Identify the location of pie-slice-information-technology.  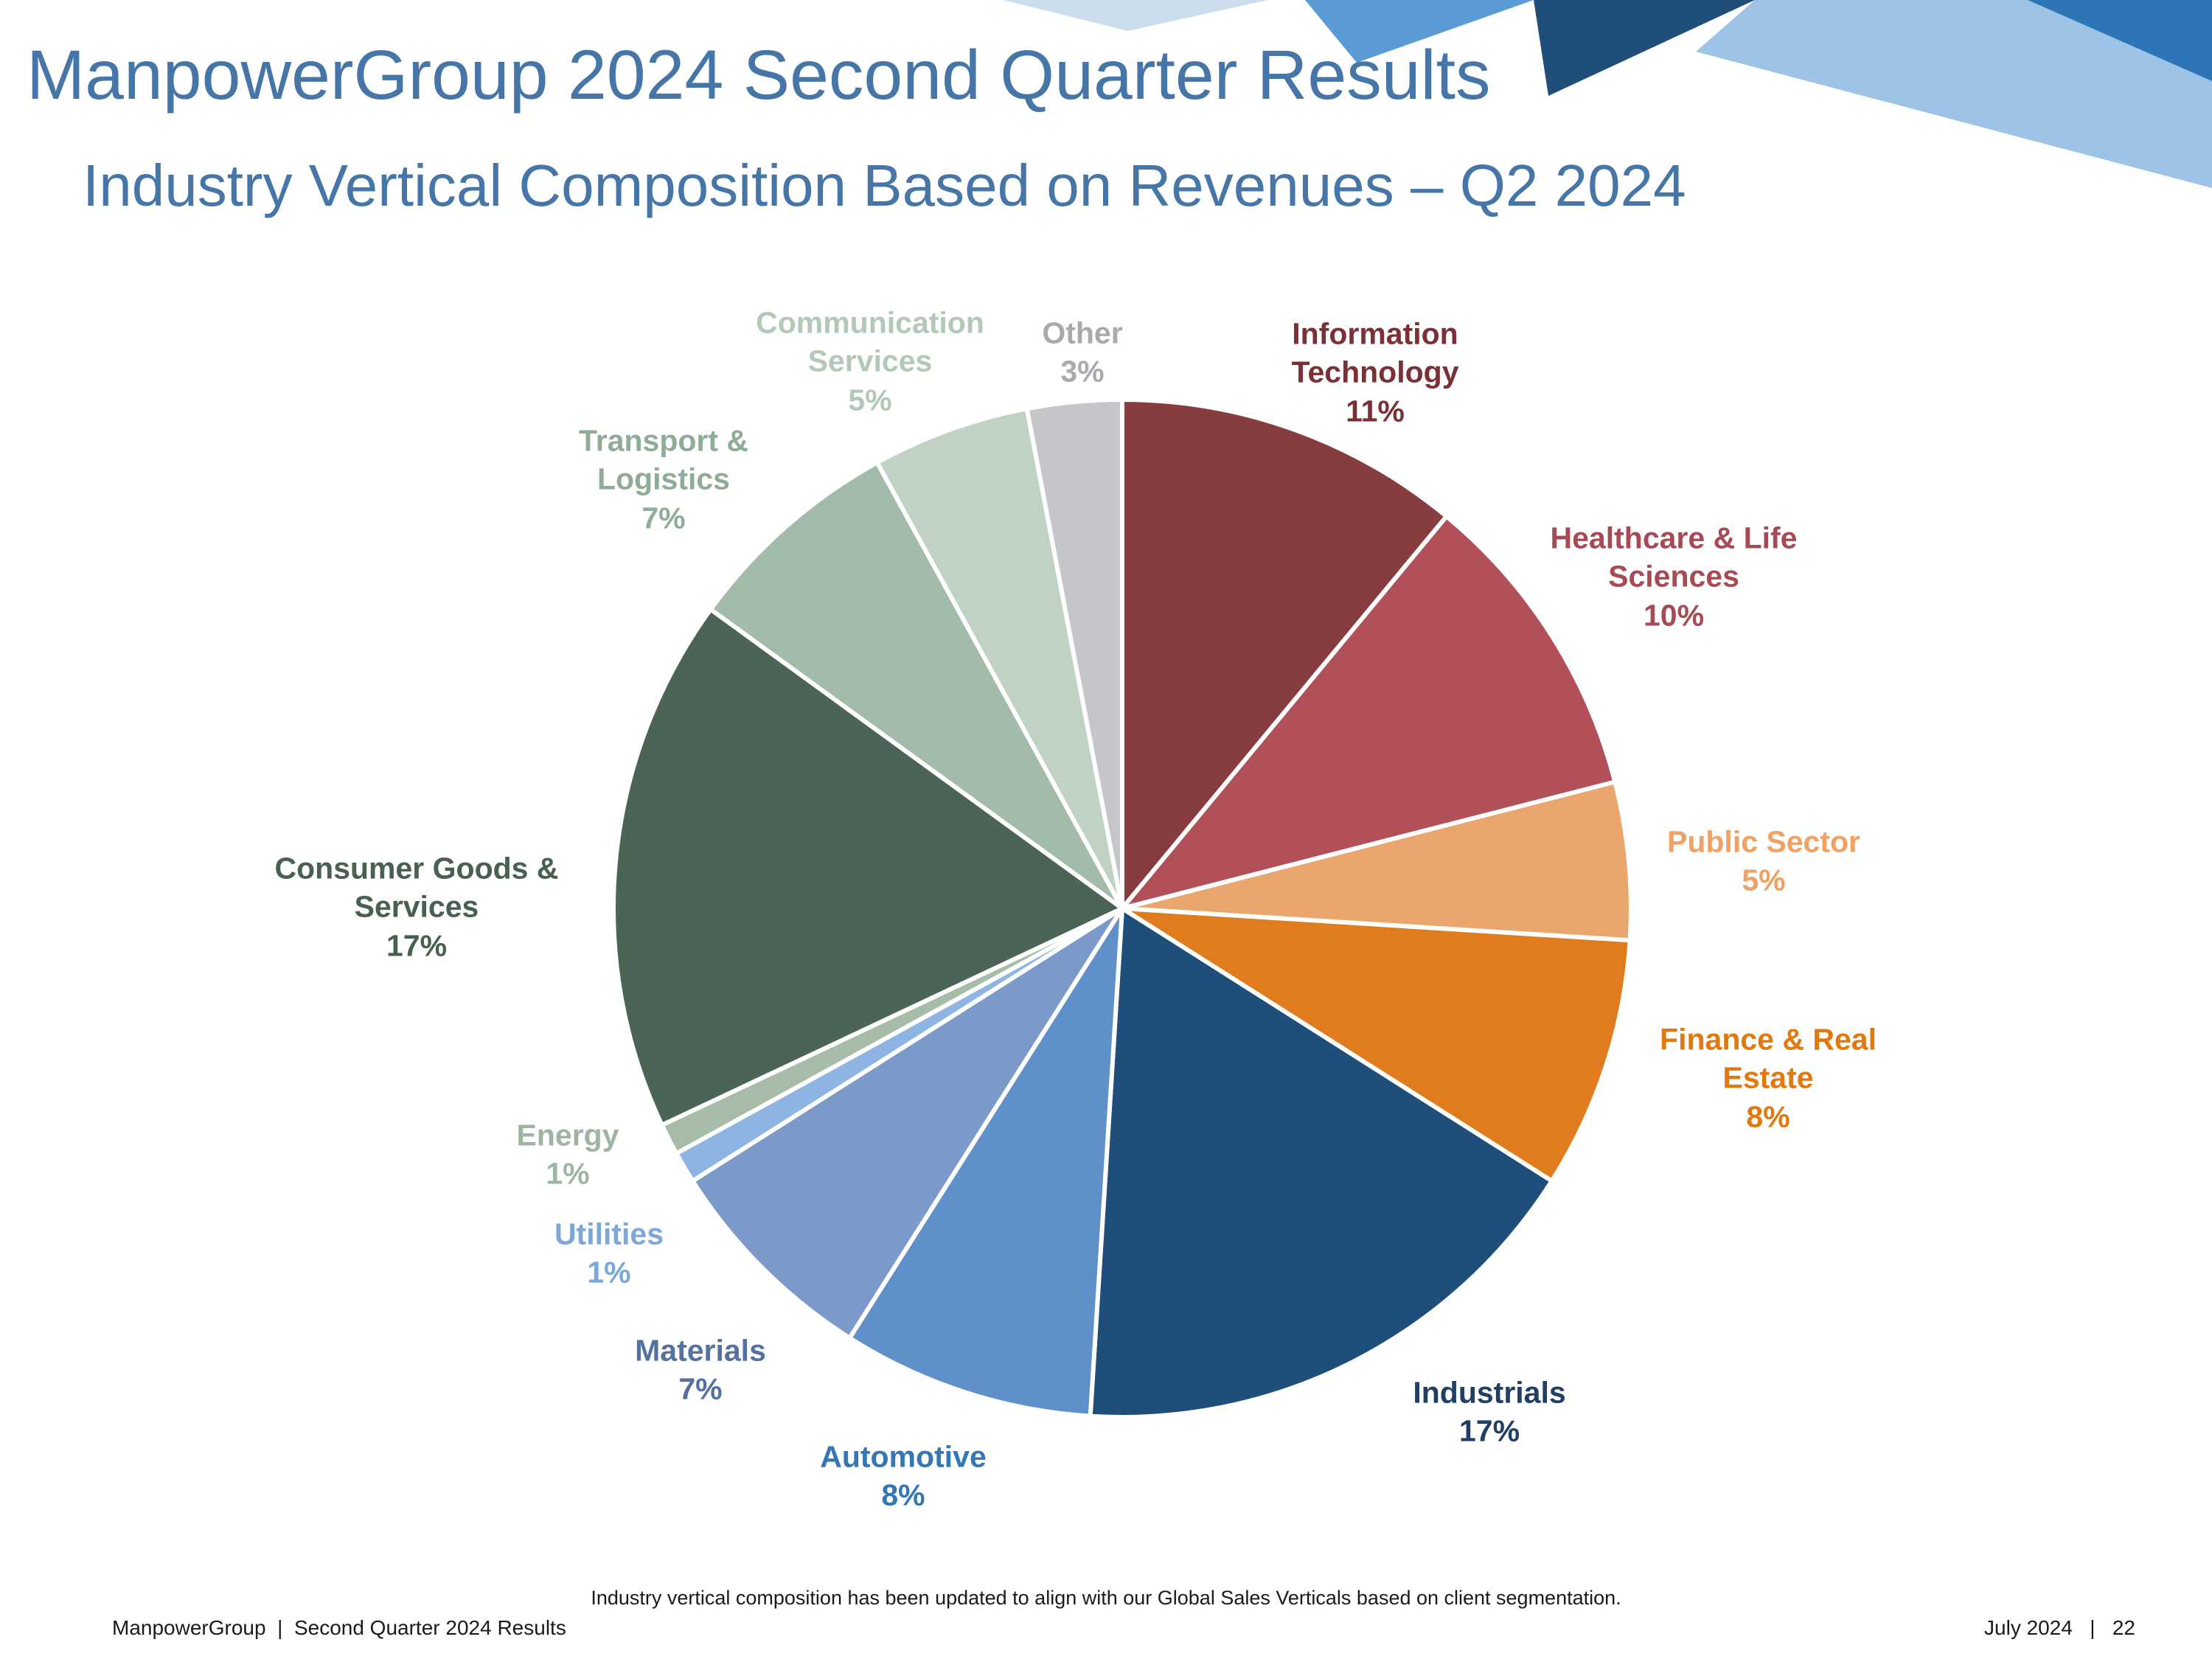
(1284, 654).